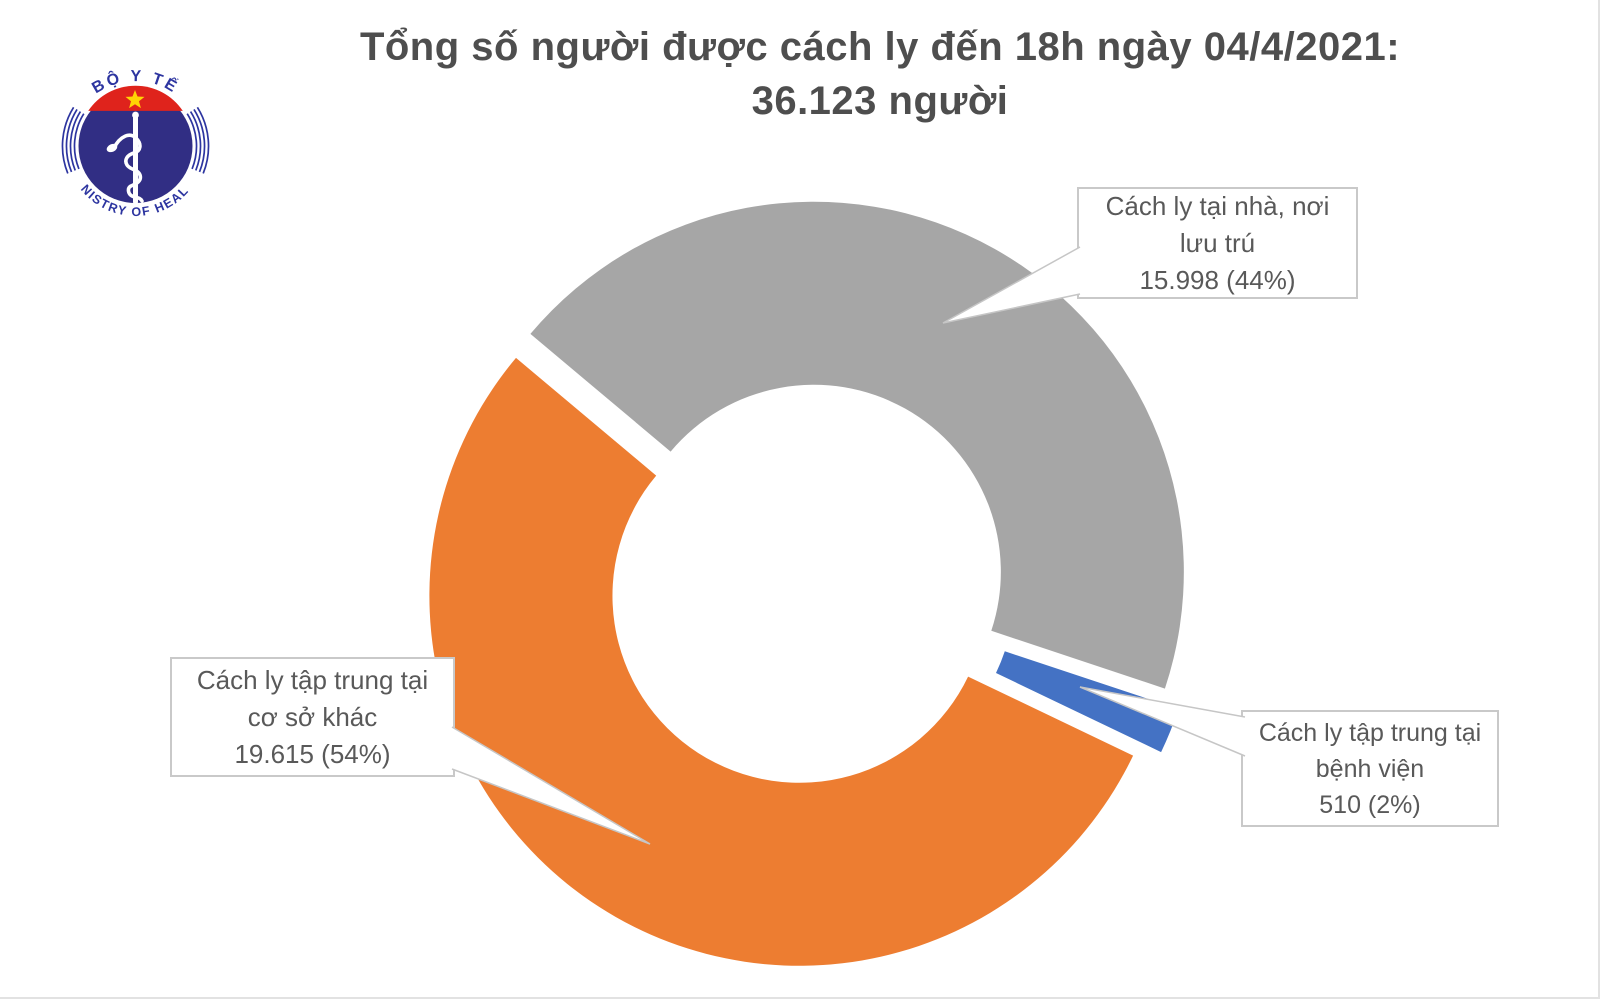  I want to click on label-callout-hospital: Cách ly tập trung tại bệnh viện 510 (2%), so click(1370, 768).